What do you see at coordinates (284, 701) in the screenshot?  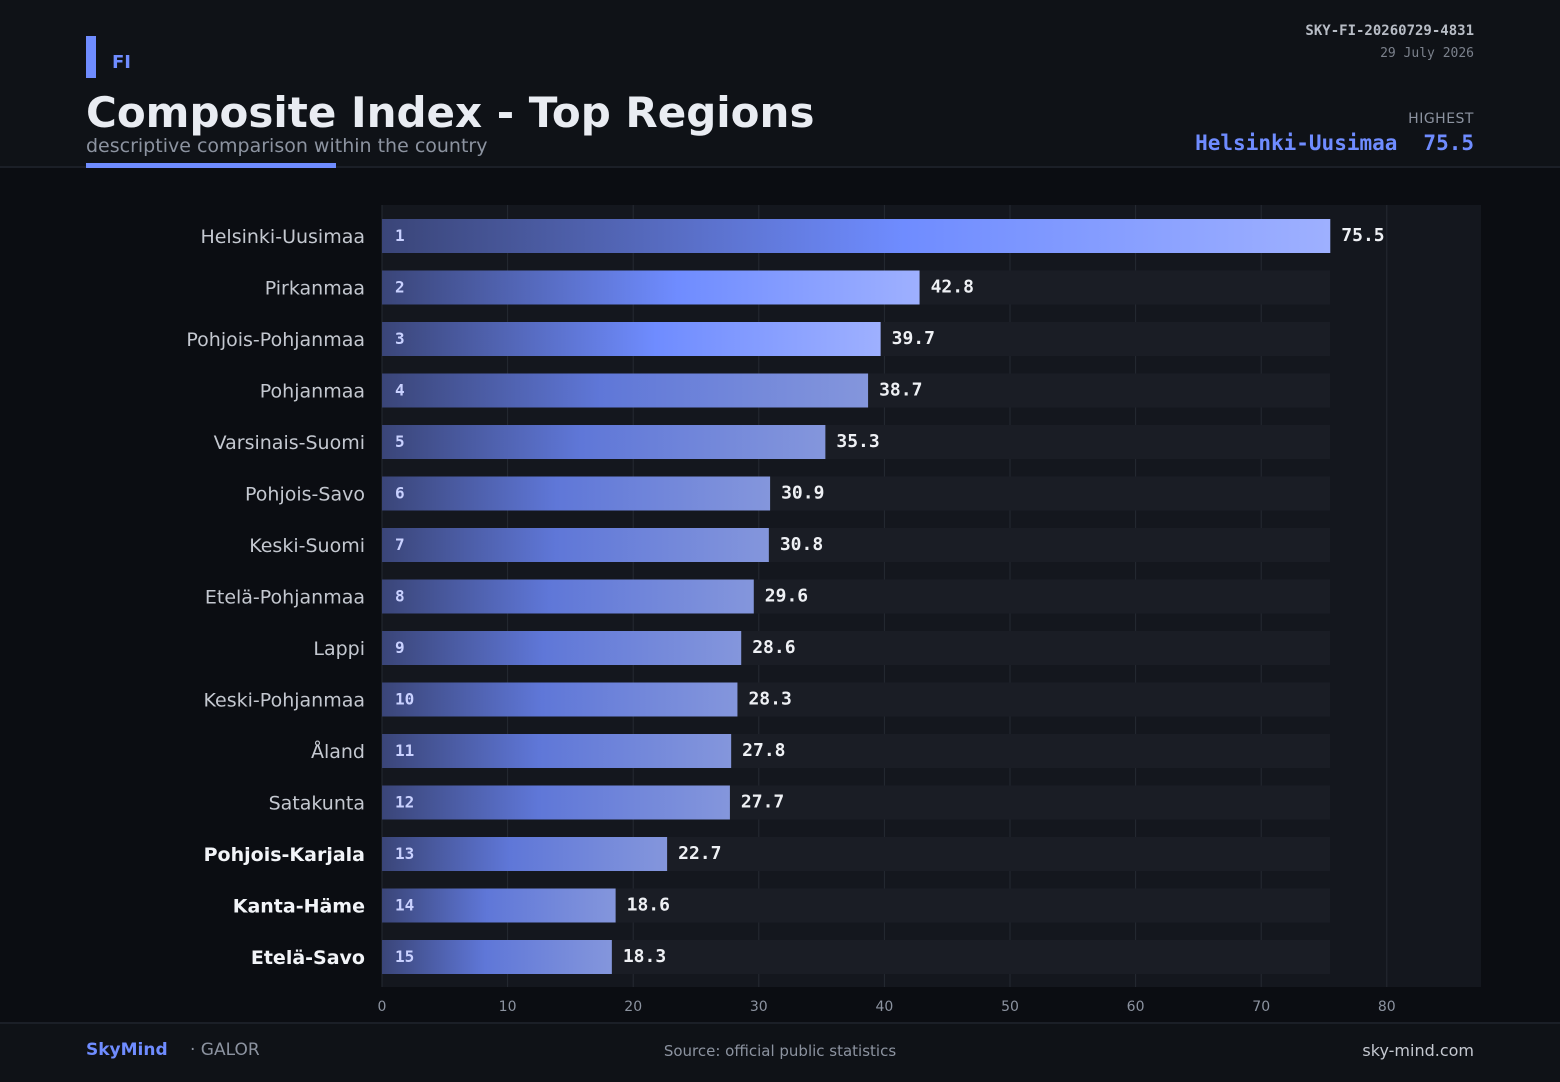 I see `category-label: Keski-Pohjanmaa` at bounding box center [284, 701].